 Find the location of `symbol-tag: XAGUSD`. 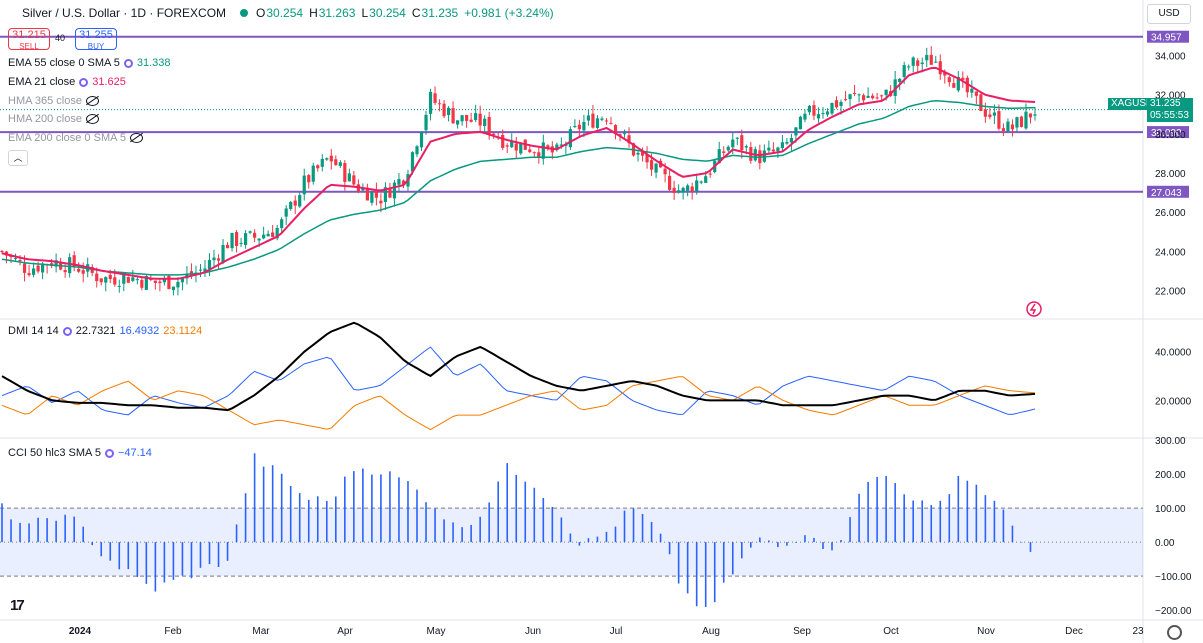

symbol-tag: XAGUSD is located at coordinates (1132, 104).